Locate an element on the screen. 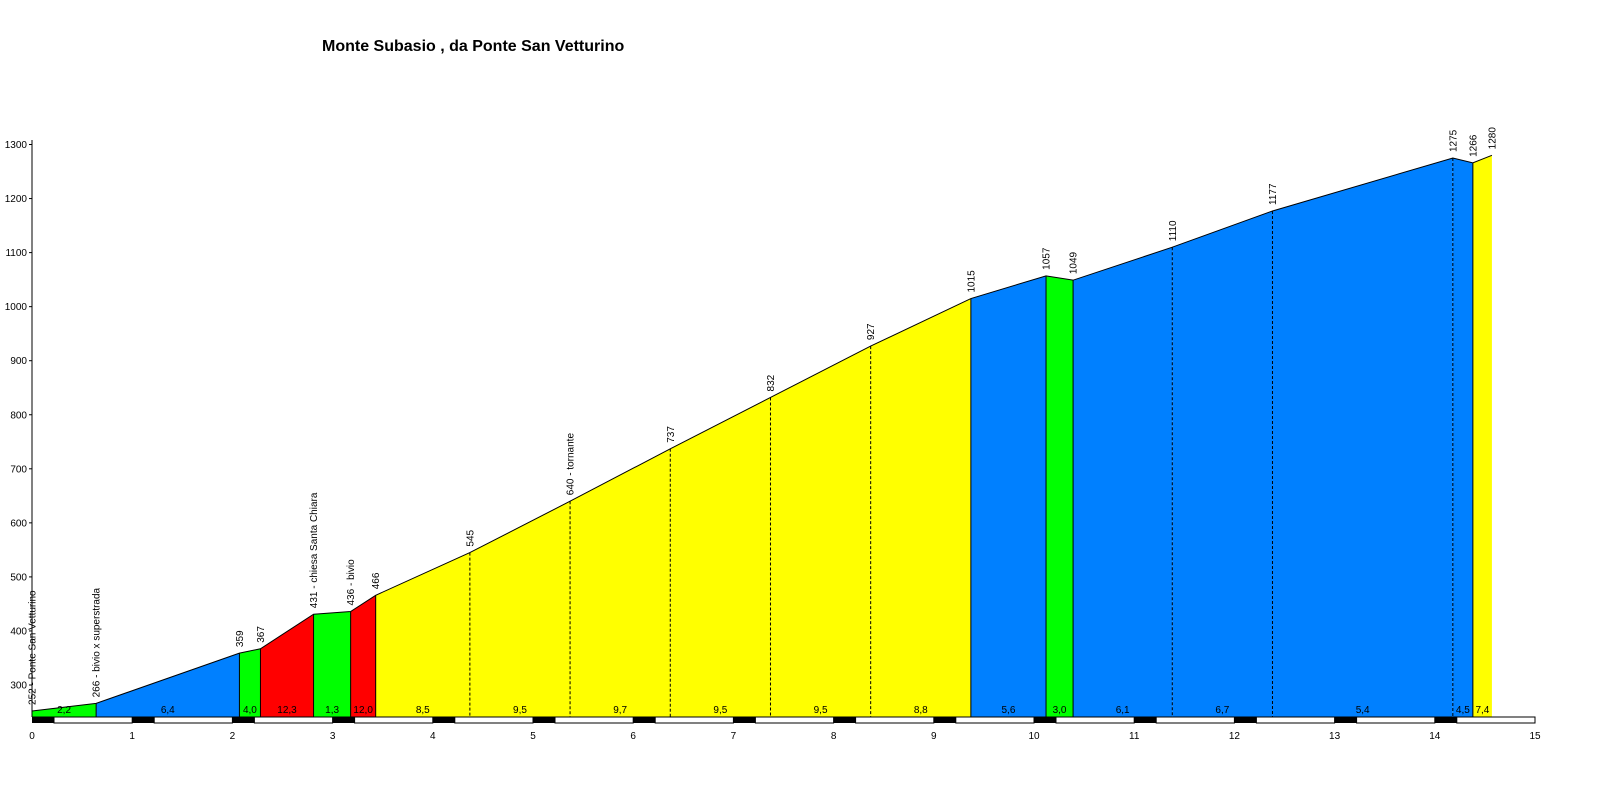 The height and width of the screenshot is (800, 1600). elevation-label: 1049 is located at coordinates (1074, 262).